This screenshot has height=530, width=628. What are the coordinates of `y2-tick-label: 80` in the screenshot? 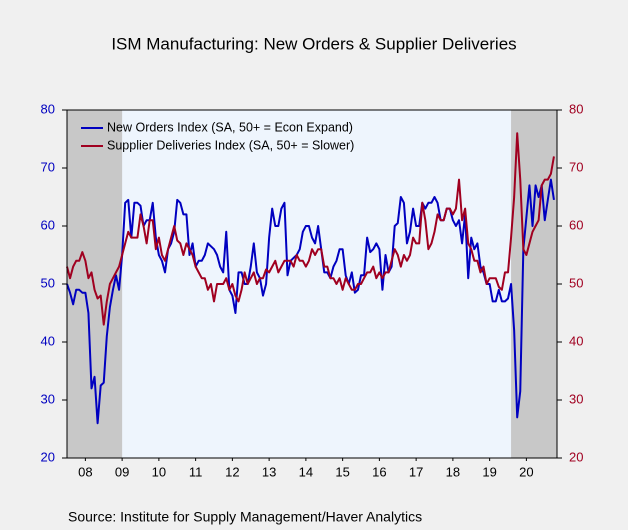 It's located at (576, 108).